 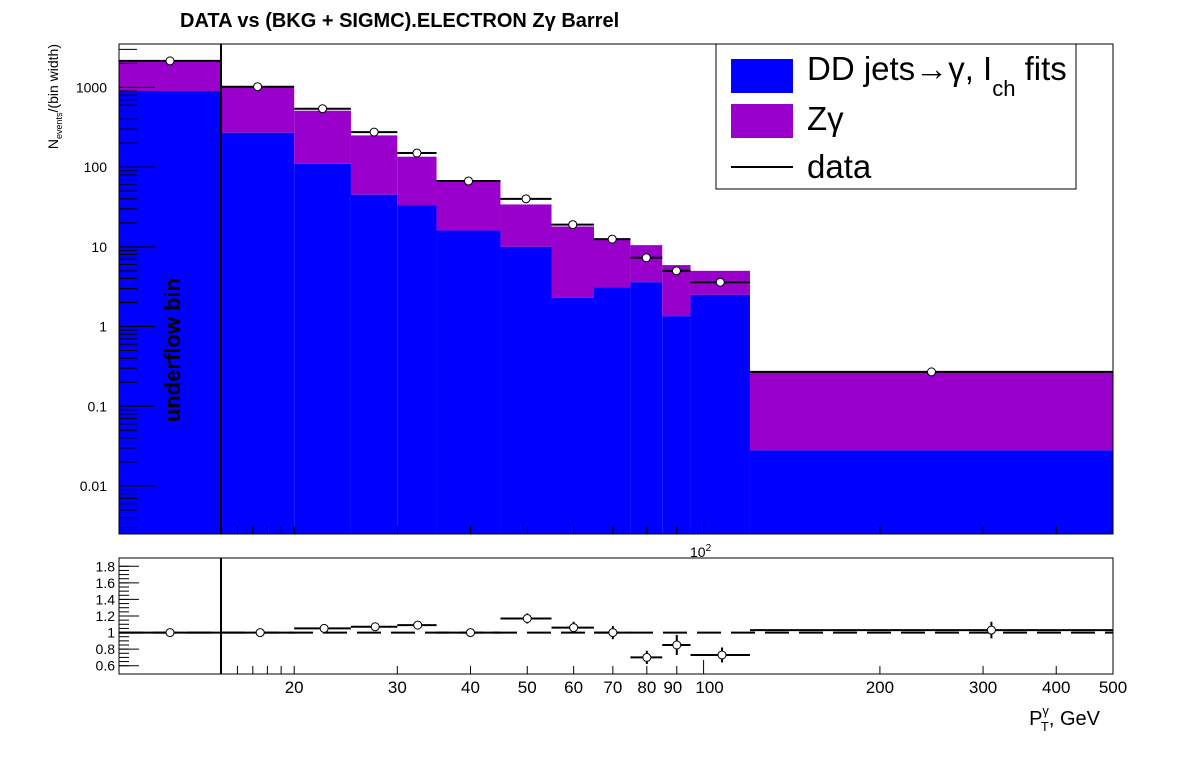 What do you see at coordinates (59, 125) in the screenshot?
I see `y-axis-label-sub: events` at bounding box center [59, 125].